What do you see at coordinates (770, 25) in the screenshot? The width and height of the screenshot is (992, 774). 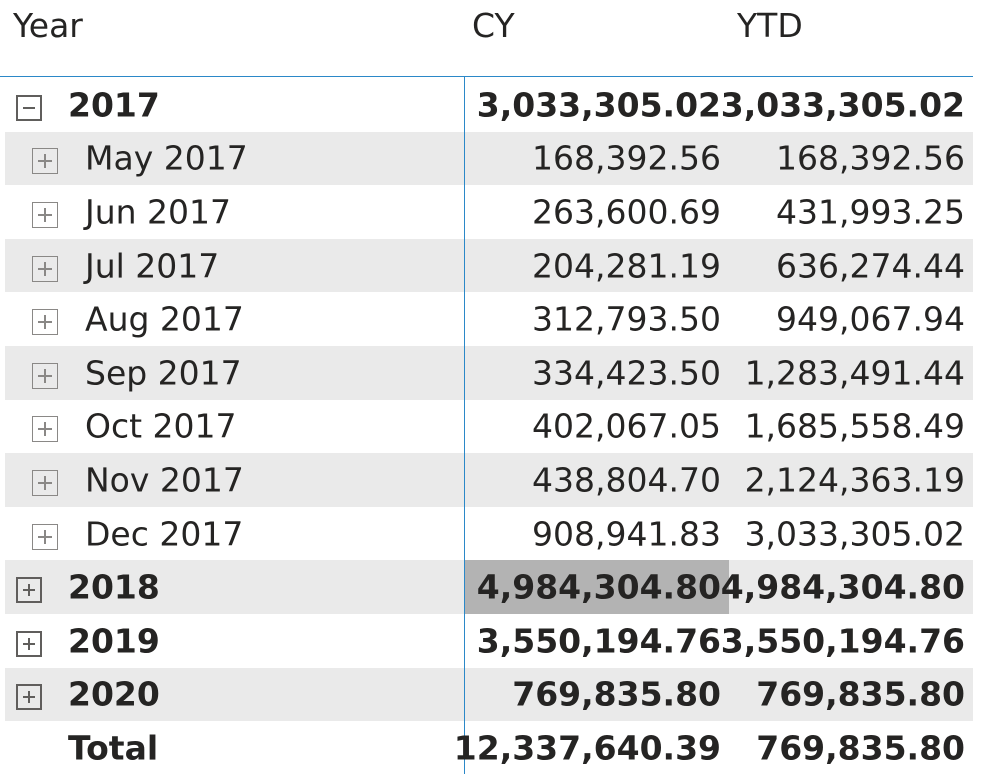 I see `header-ytd: YTD` at bounding box center [770, 25].